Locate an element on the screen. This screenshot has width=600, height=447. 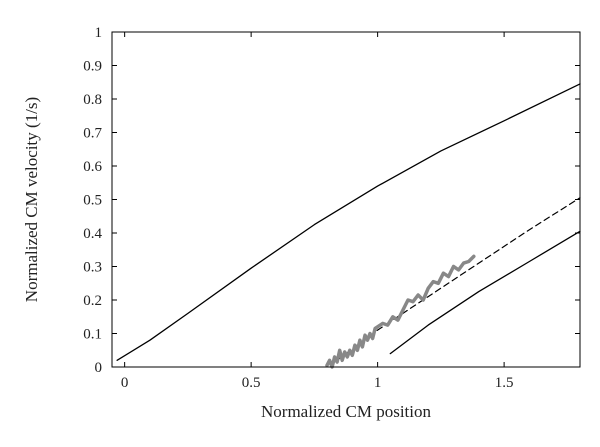
y-tick-label: 0.5 is located at coordinates (92, 201).